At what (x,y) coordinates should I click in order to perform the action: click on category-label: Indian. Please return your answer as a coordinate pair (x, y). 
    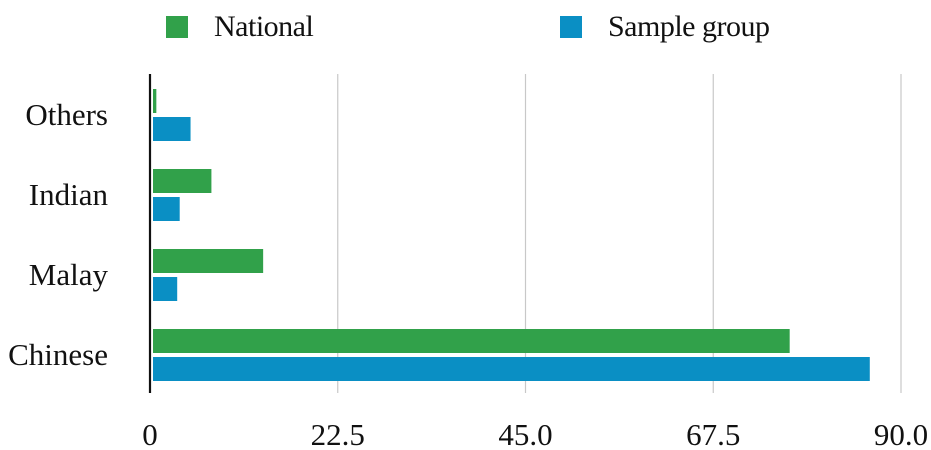
    Looking at the image, I should click on (69, 194).